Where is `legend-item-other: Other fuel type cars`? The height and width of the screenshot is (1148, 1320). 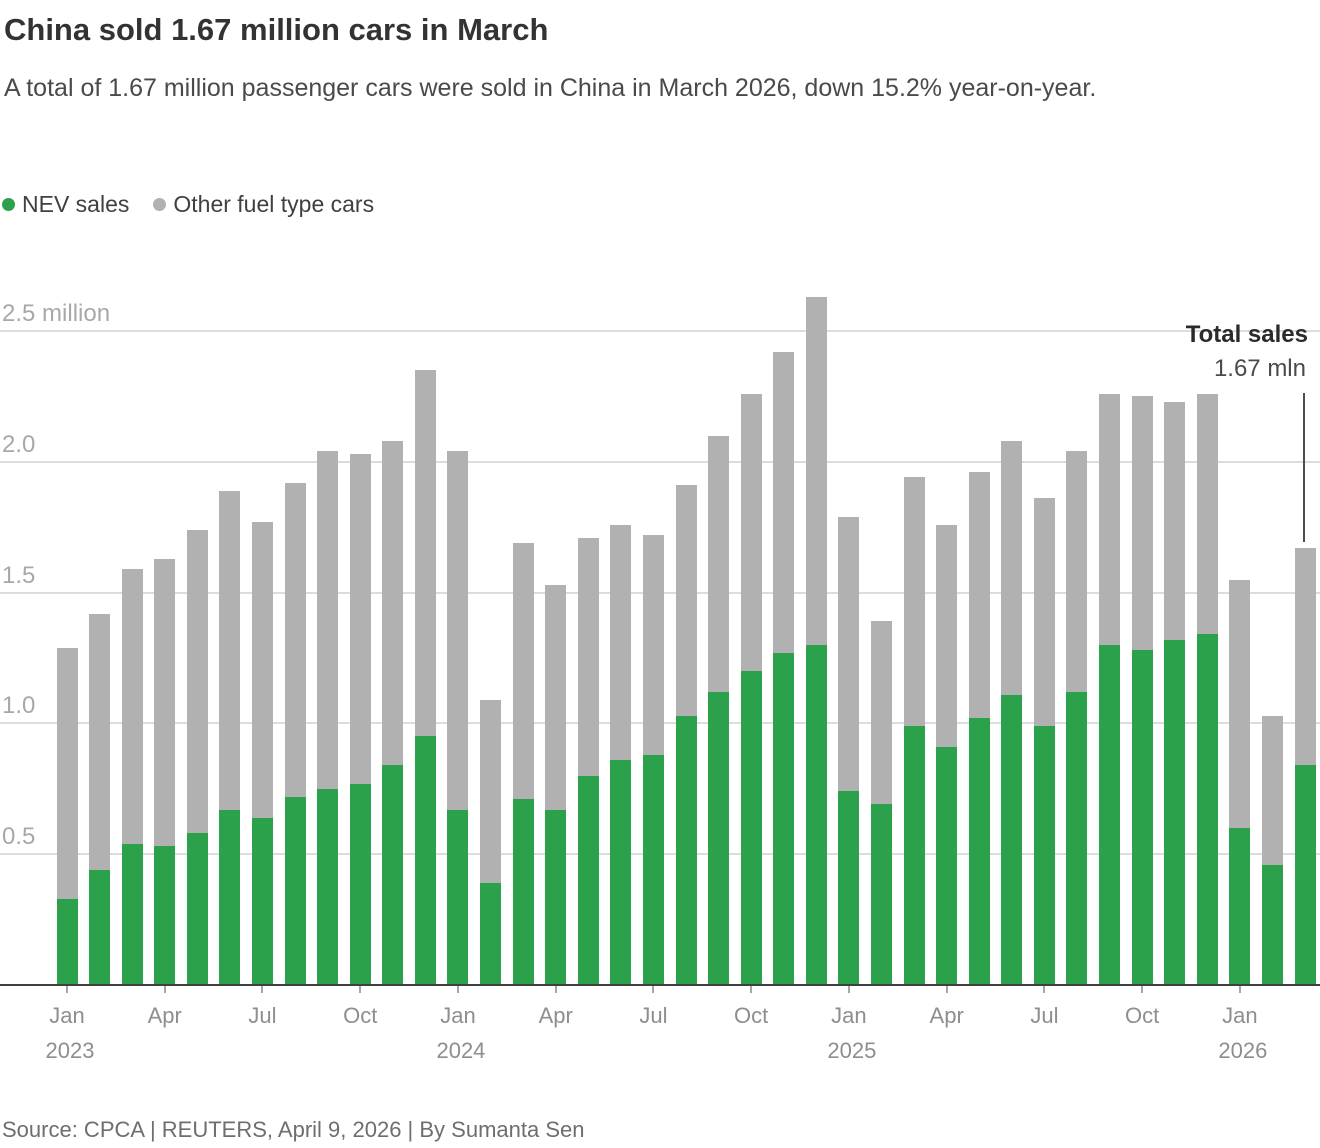 legend-item-other: Other fuel type cars is located at coordinates (263, 204).